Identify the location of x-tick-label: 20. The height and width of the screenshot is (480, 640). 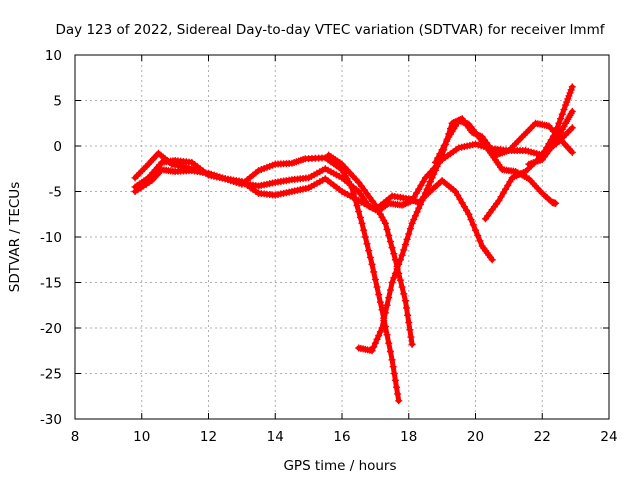
(475, 437).